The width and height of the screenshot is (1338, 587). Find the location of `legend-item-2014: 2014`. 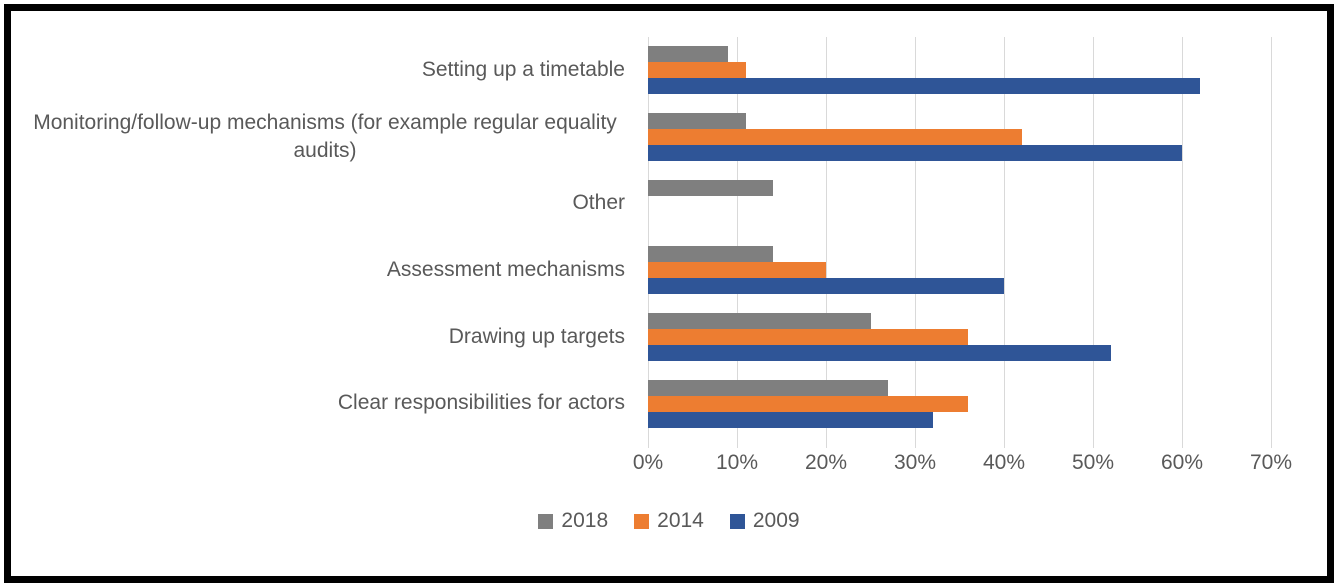

legend-item-2014: 2014 is located at coordinates (669, 521).